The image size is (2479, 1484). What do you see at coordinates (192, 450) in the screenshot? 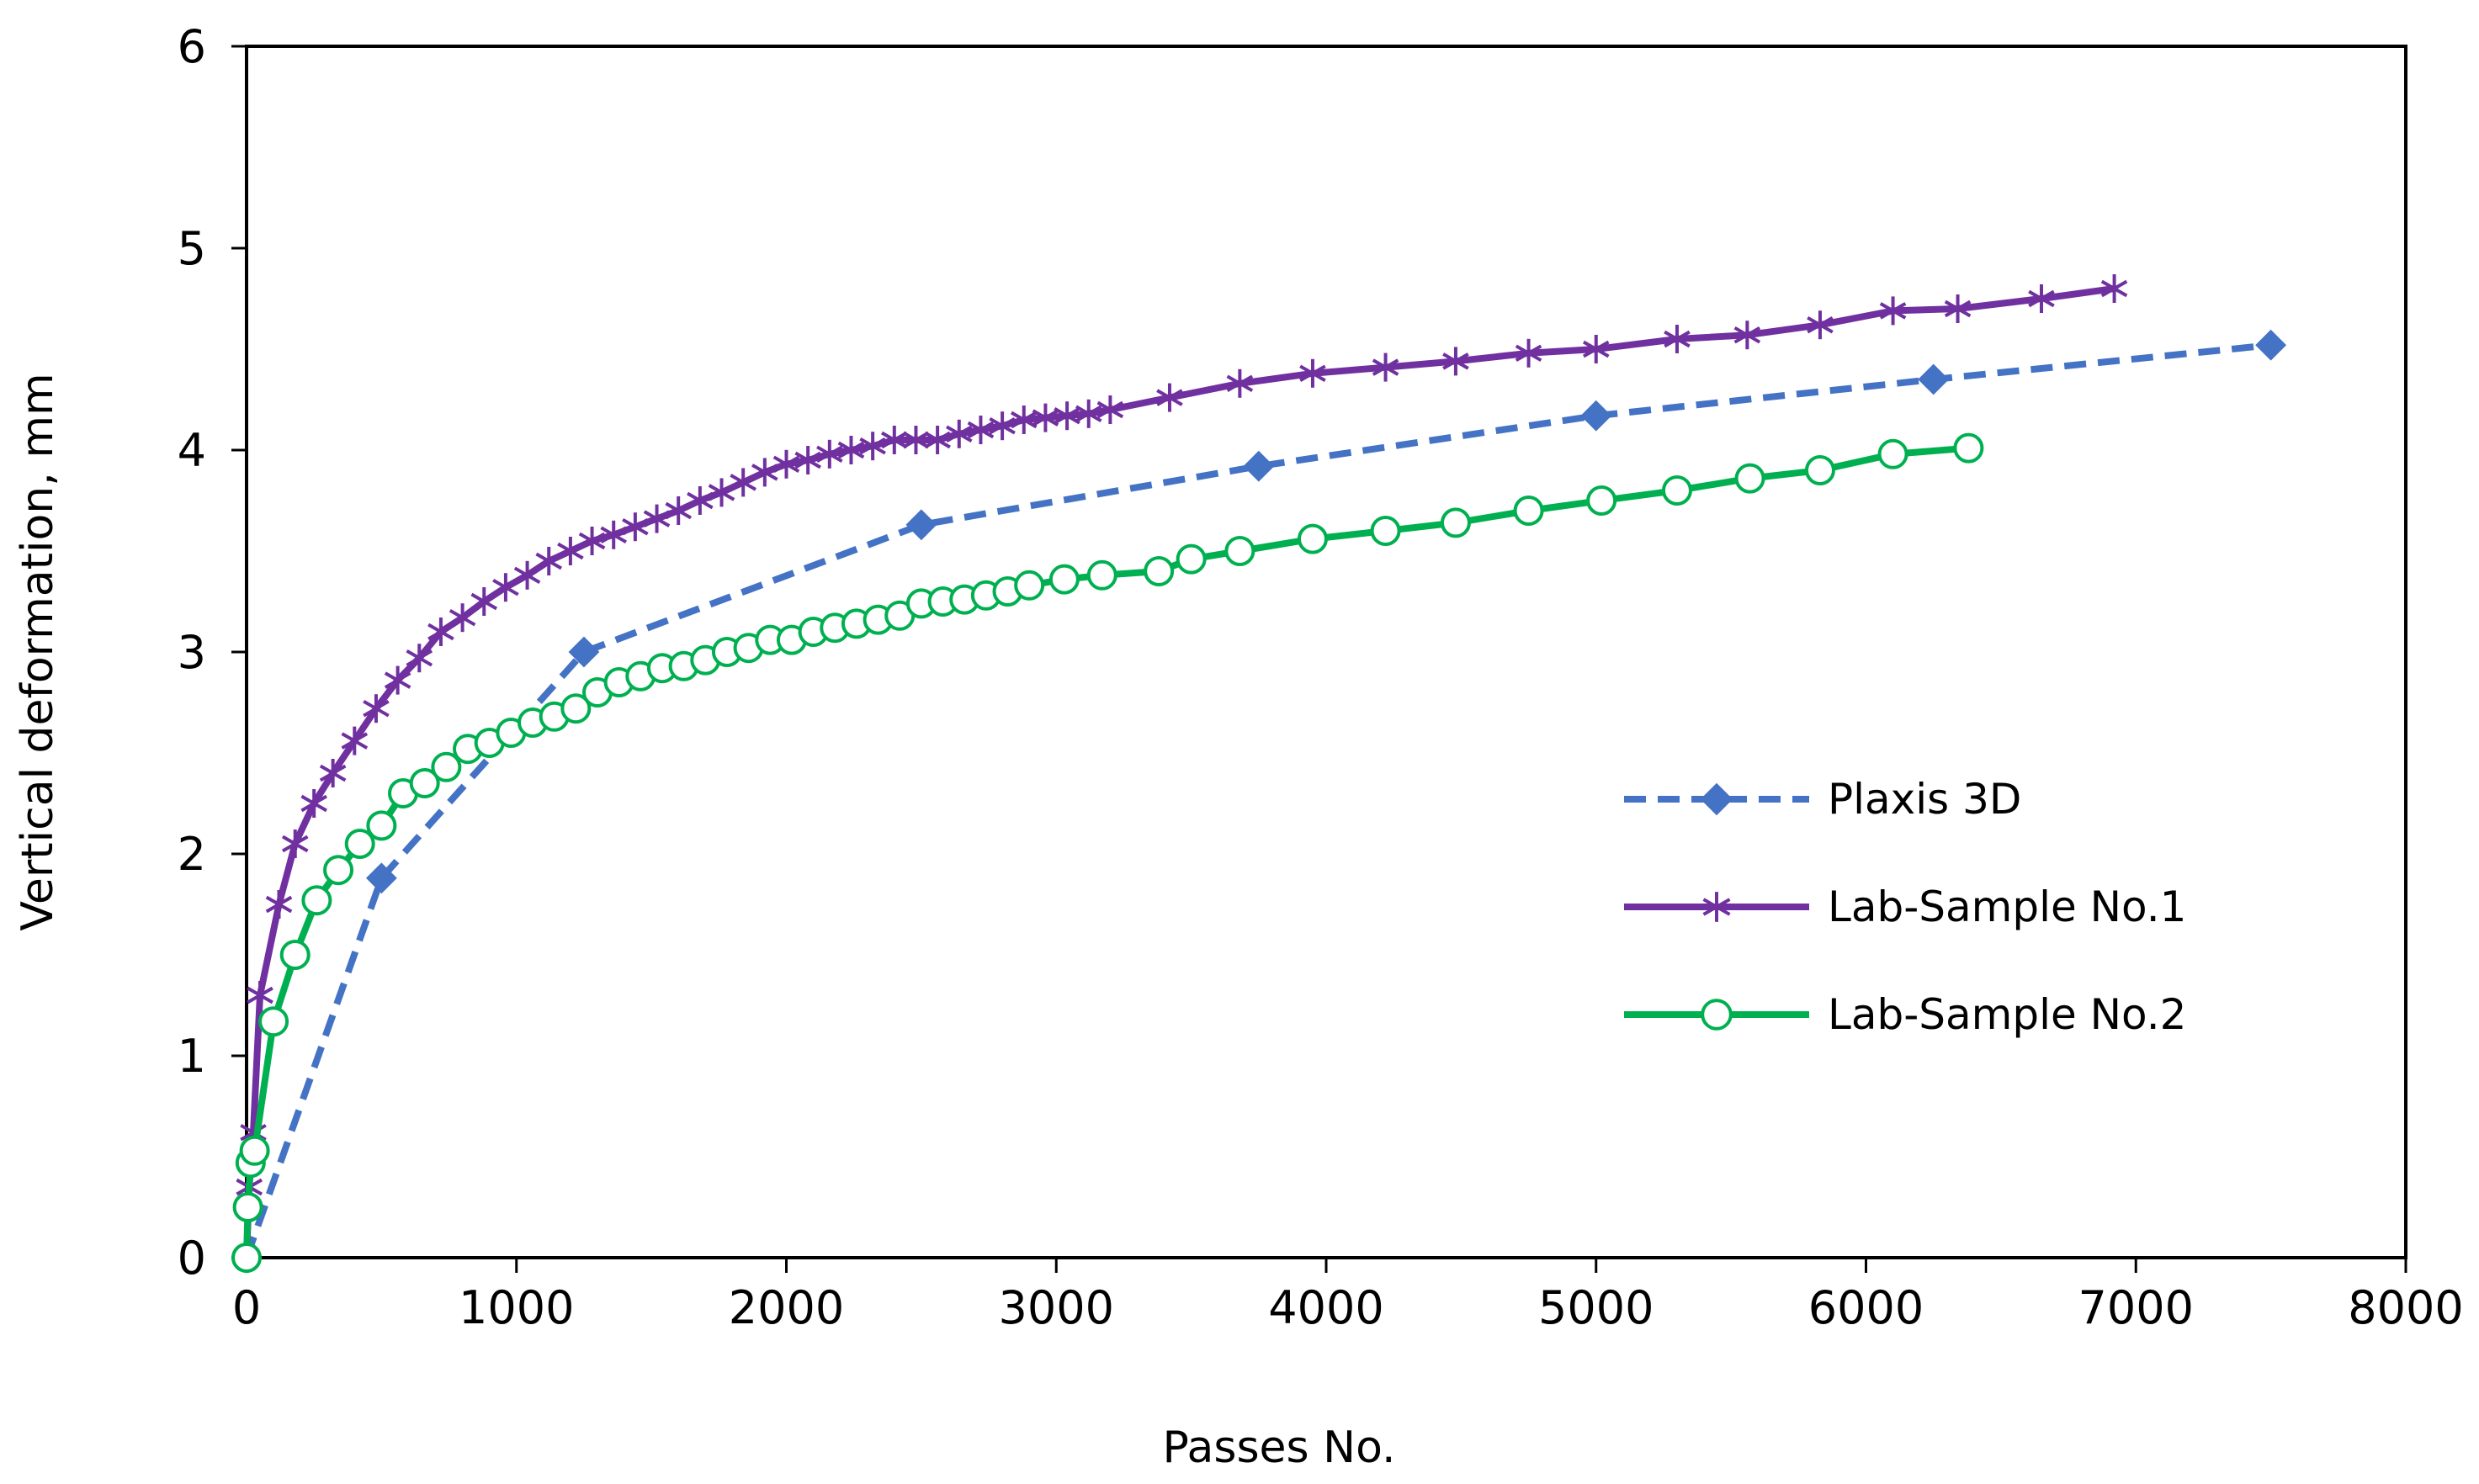
I see `y-tick-label: 4` at bounding box center [192, 450].